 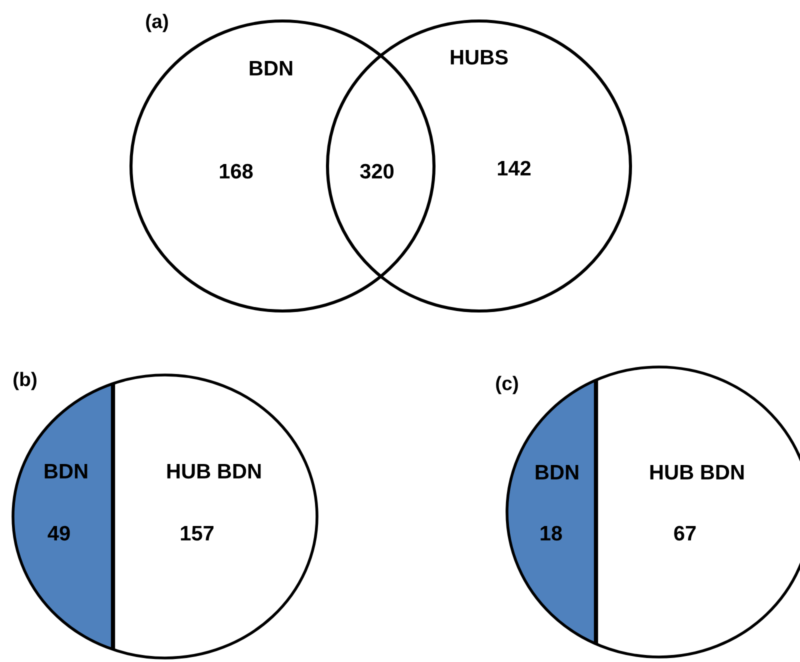 What do you see at coordinates (157, 23) in the screenshot?
I see `text: (a)` at bounding box center [157, 23].